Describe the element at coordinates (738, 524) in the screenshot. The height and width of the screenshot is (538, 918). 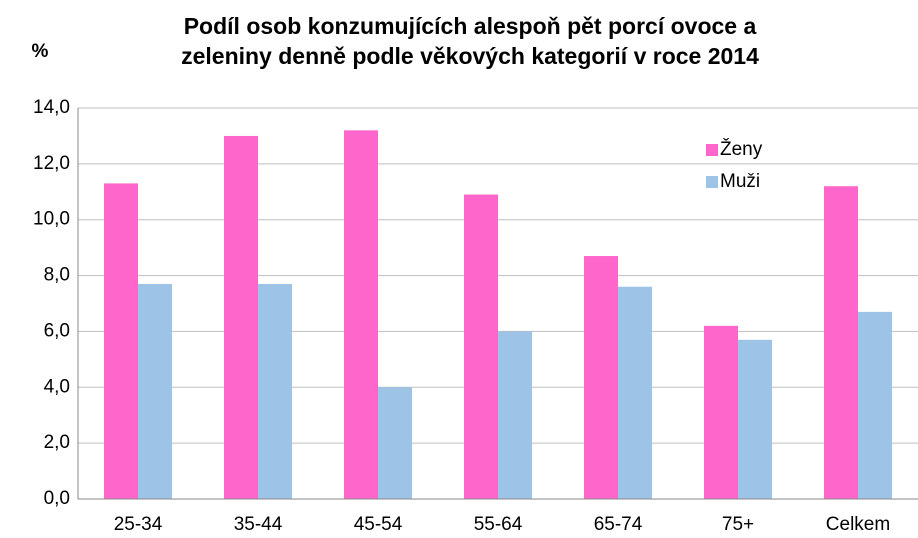
I see `x-tick-label: 75+` at that location.